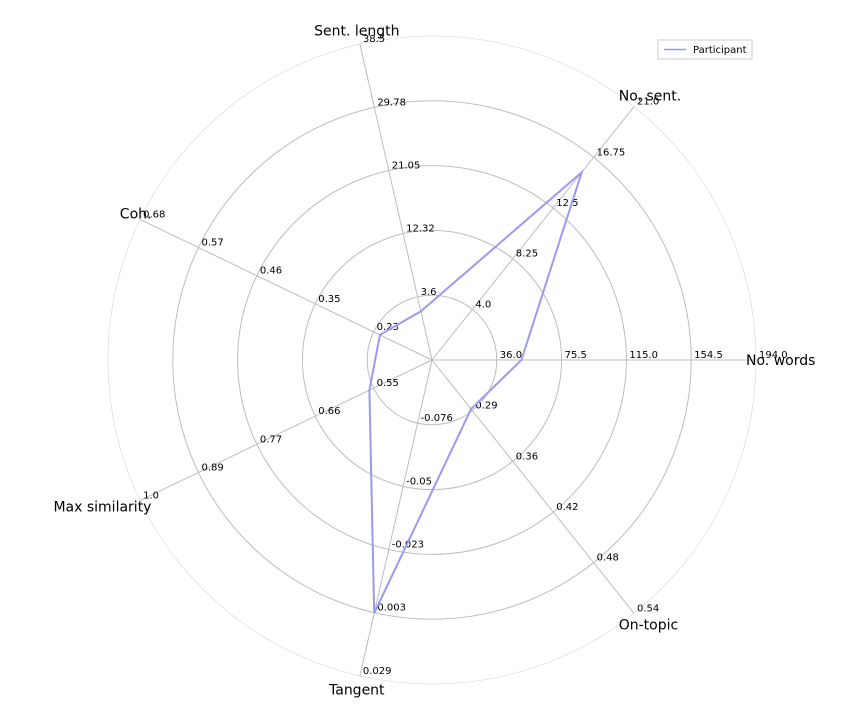 The image size is (864, 720). Describe the element at coordinates (611, 152) in the screenshot. I see `tick-label: 16.75` at that location.